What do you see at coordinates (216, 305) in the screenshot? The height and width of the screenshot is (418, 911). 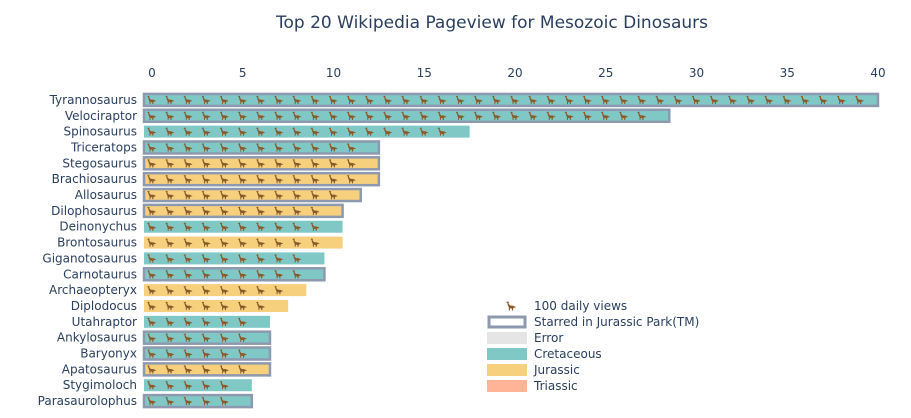 I see `bar-diplodocus` at bounding box center [216, 305].